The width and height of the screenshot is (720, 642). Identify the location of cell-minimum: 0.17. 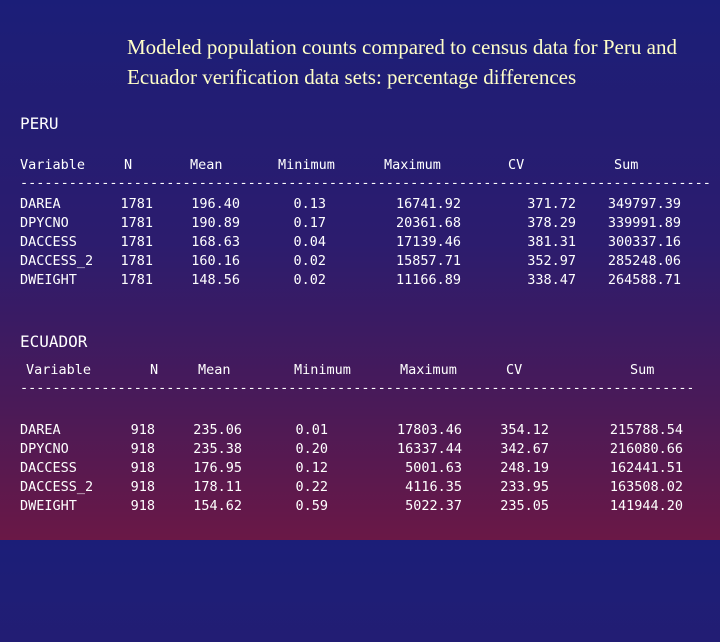
(309, 223).